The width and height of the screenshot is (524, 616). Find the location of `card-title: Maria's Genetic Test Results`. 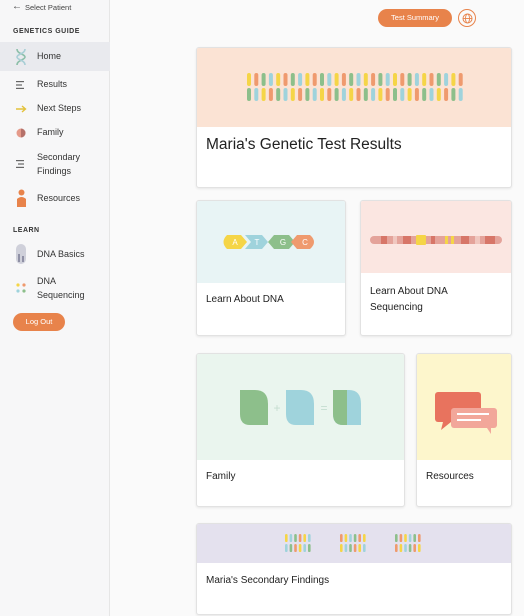

card-title: Maria's Genetic Test Results is located at coordinates (304, 144).